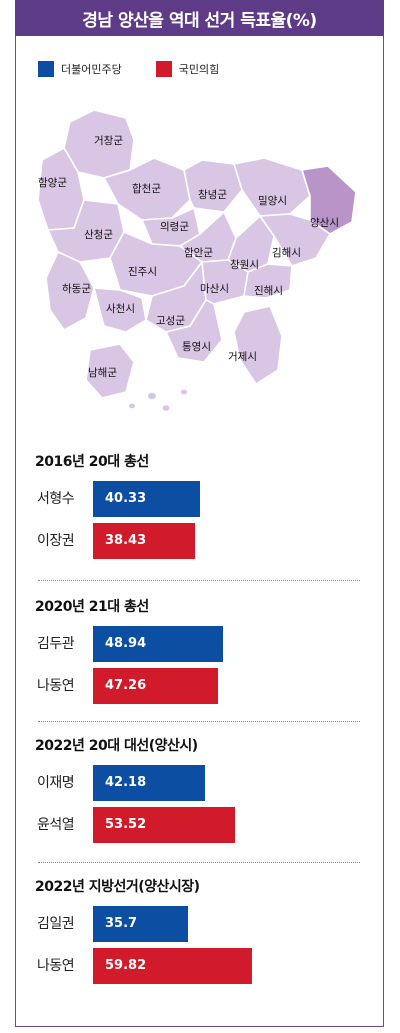 The width and height of the screenshot is (400, 1033). I want to click on bar-row: 나동연 59.82, so click(197, 966).